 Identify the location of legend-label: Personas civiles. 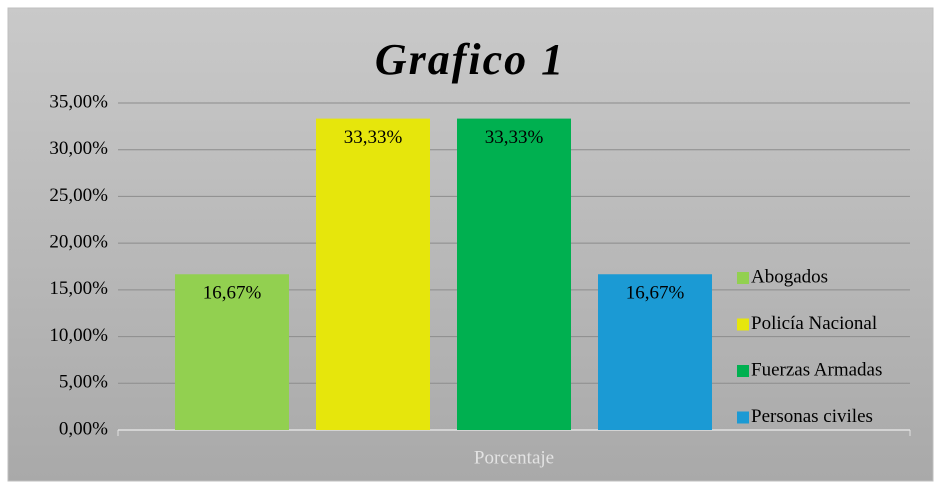
(812, 416).